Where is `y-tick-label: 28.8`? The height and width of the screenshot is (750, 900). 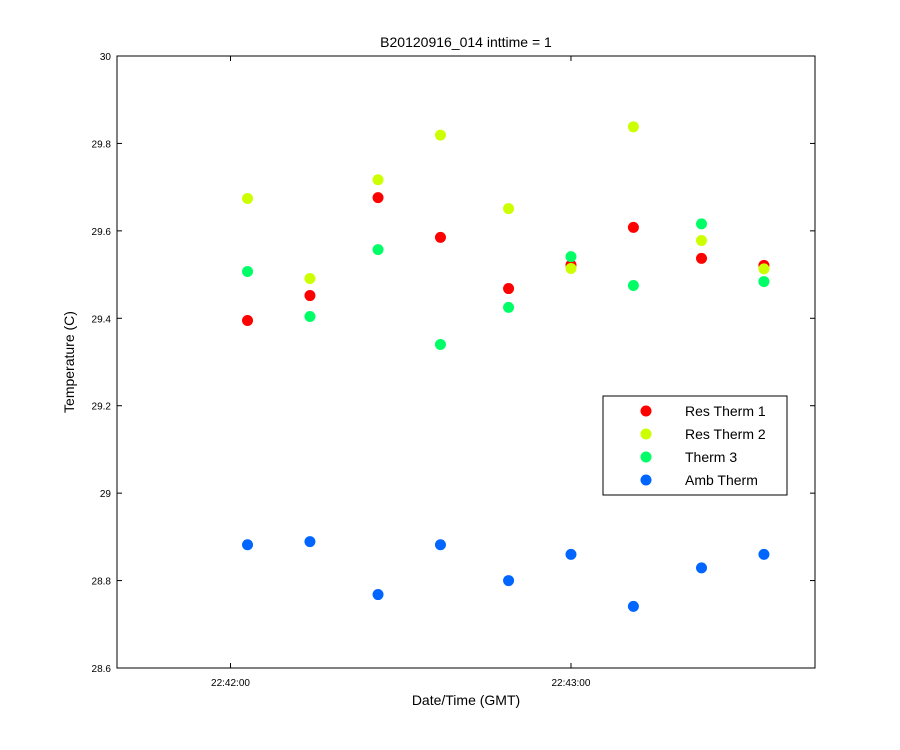 y-tick-label: 28.8 is located at coordinates (102, 582).